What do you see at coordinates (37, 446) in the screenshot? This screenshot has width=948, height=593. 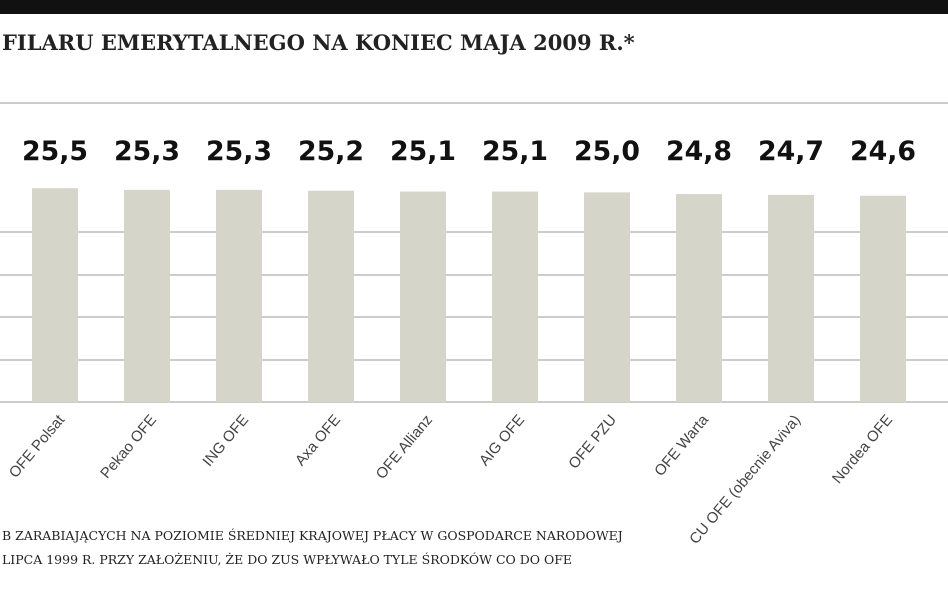 I see `category-label: OFE Polsat` at bounding box center [37, 446].